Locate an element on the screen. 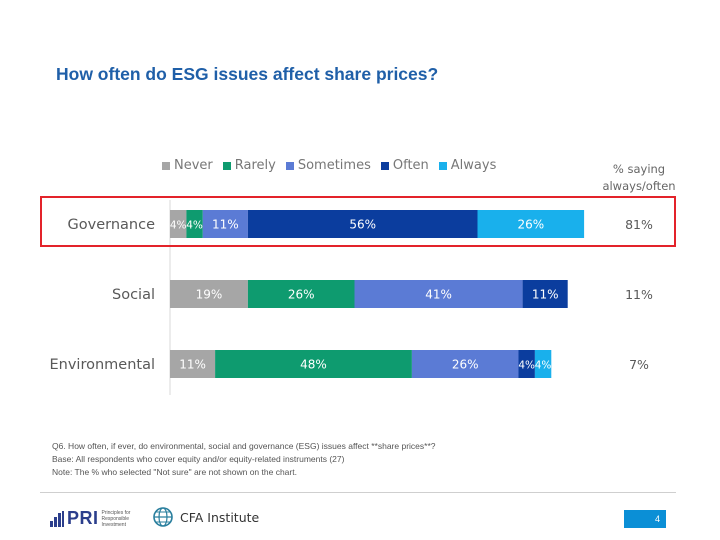 This screenshot has height=540, width=720. legend-item-often: Often is located at coordinates (404, 165).